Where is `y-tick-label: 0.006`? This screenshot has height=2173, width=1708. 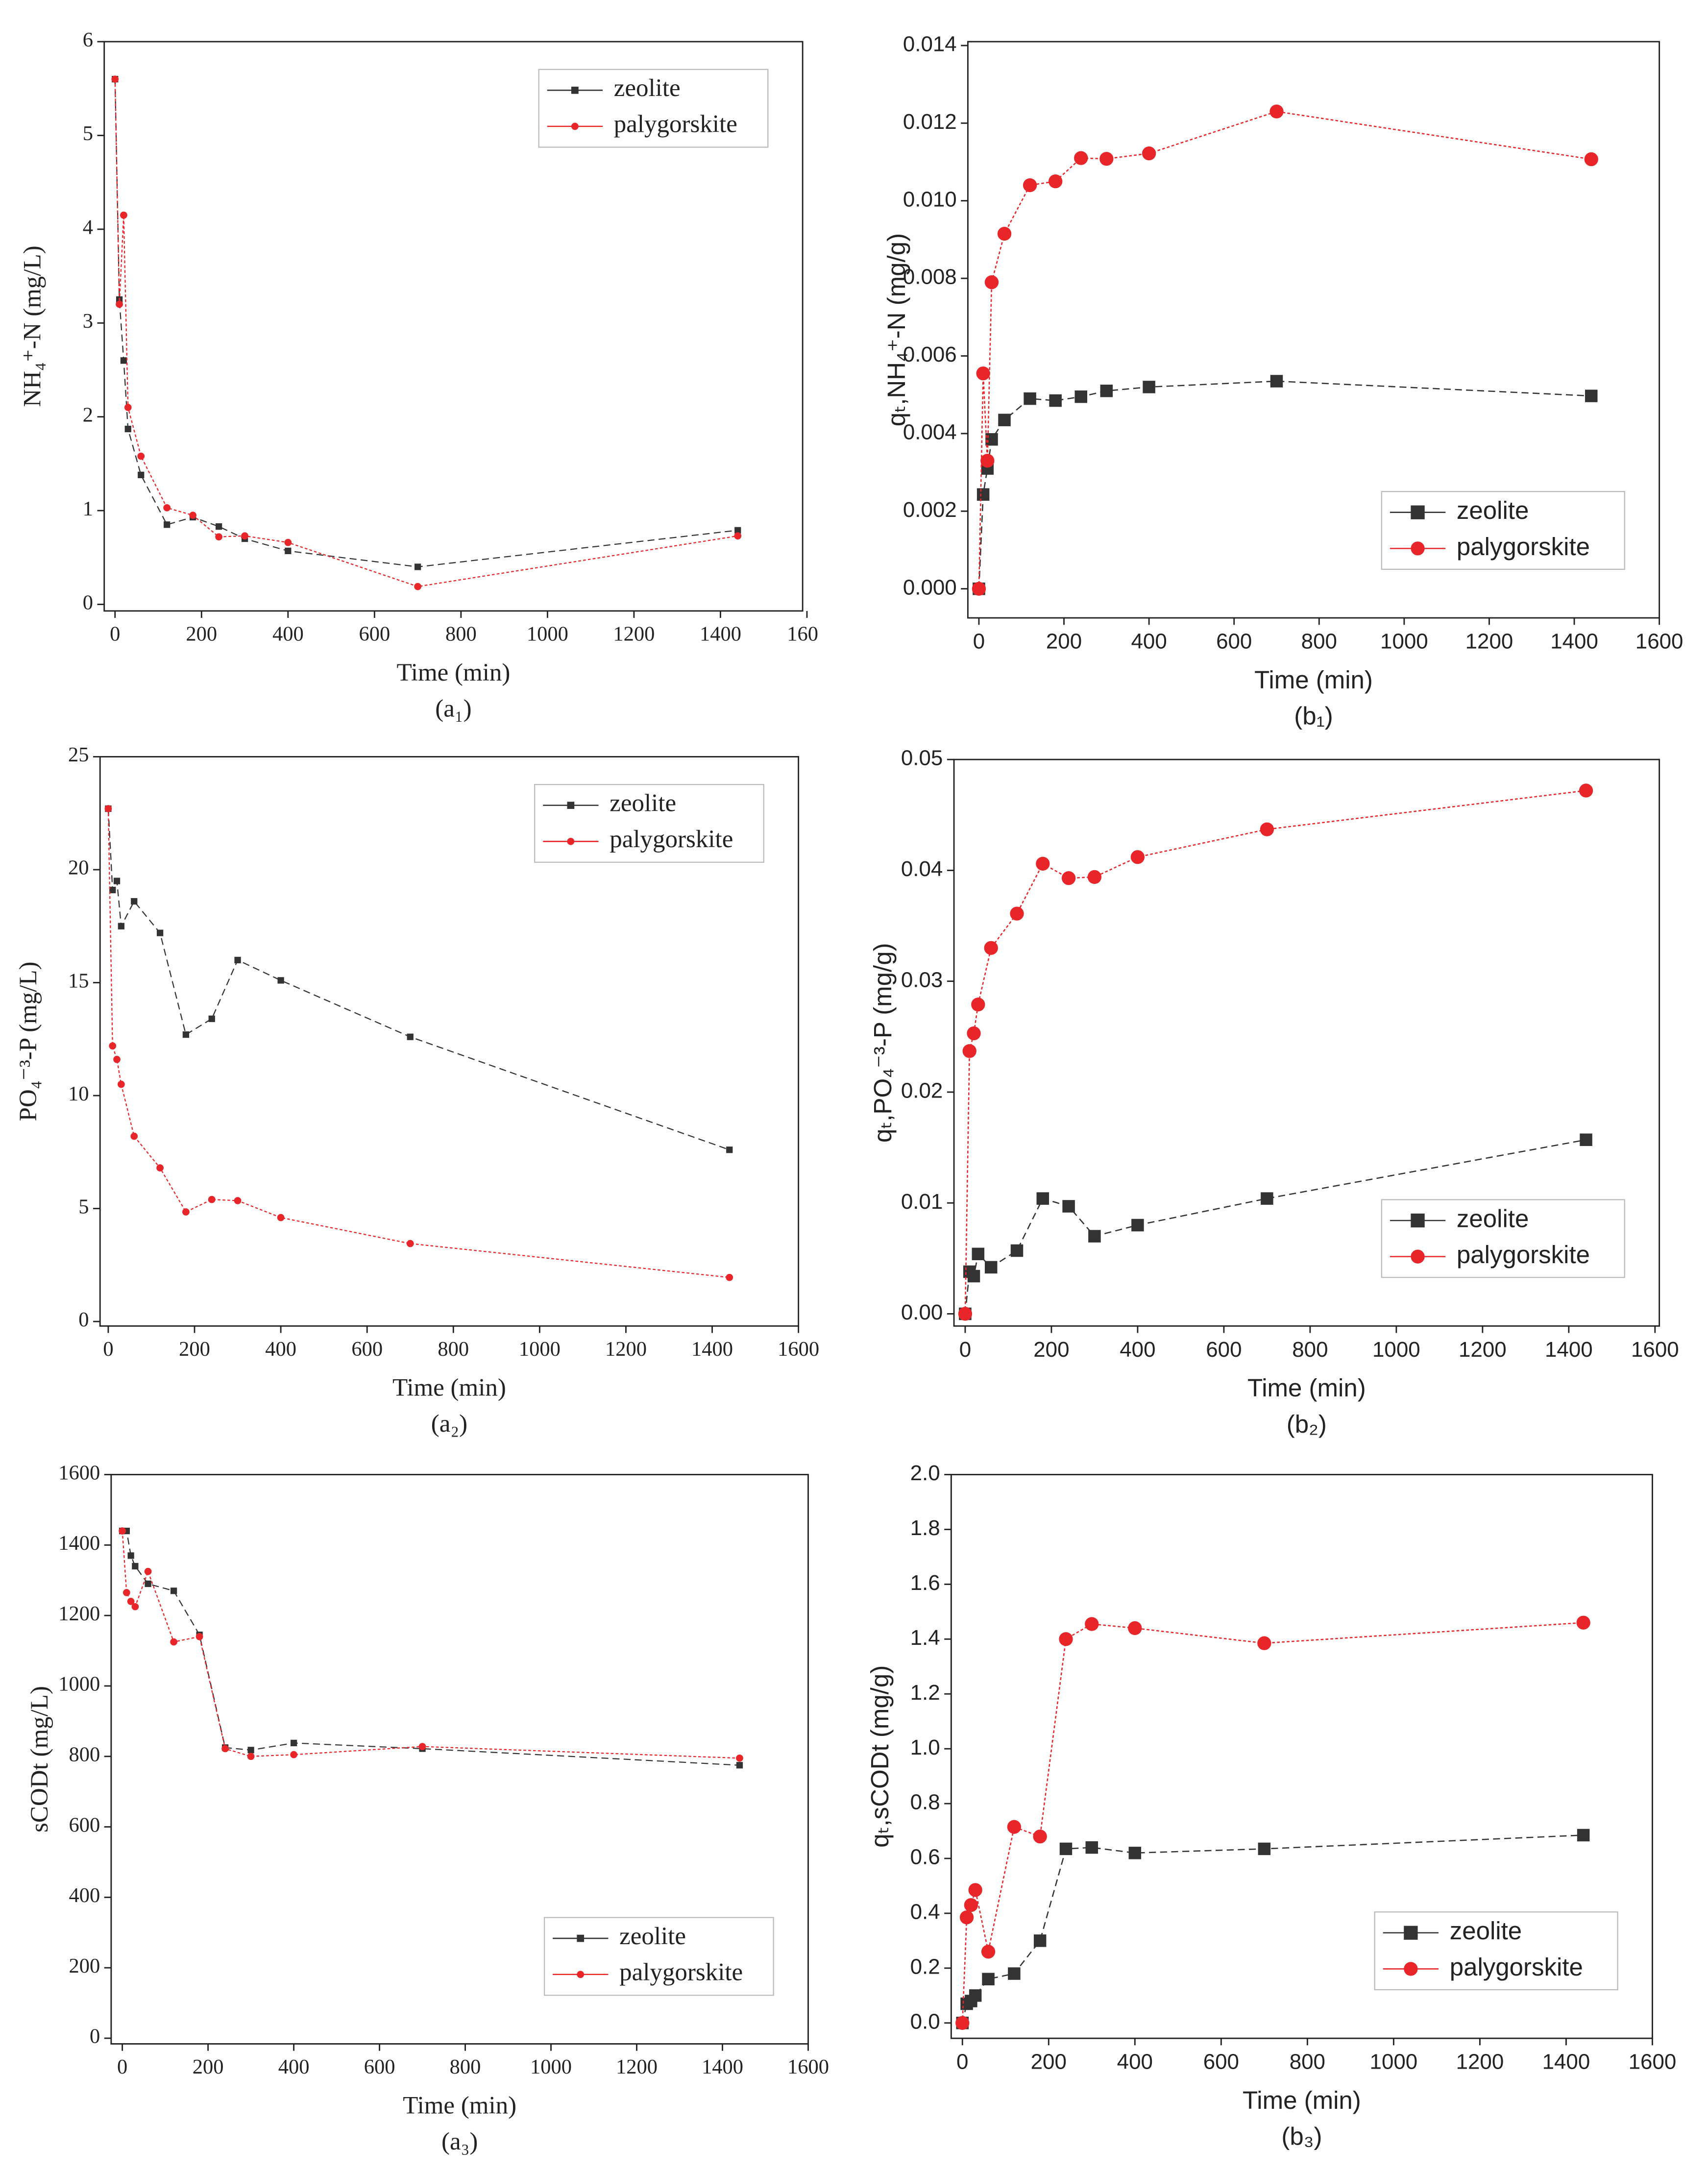 y-tick-label: 0.006 is located at coordinates (930, 354).